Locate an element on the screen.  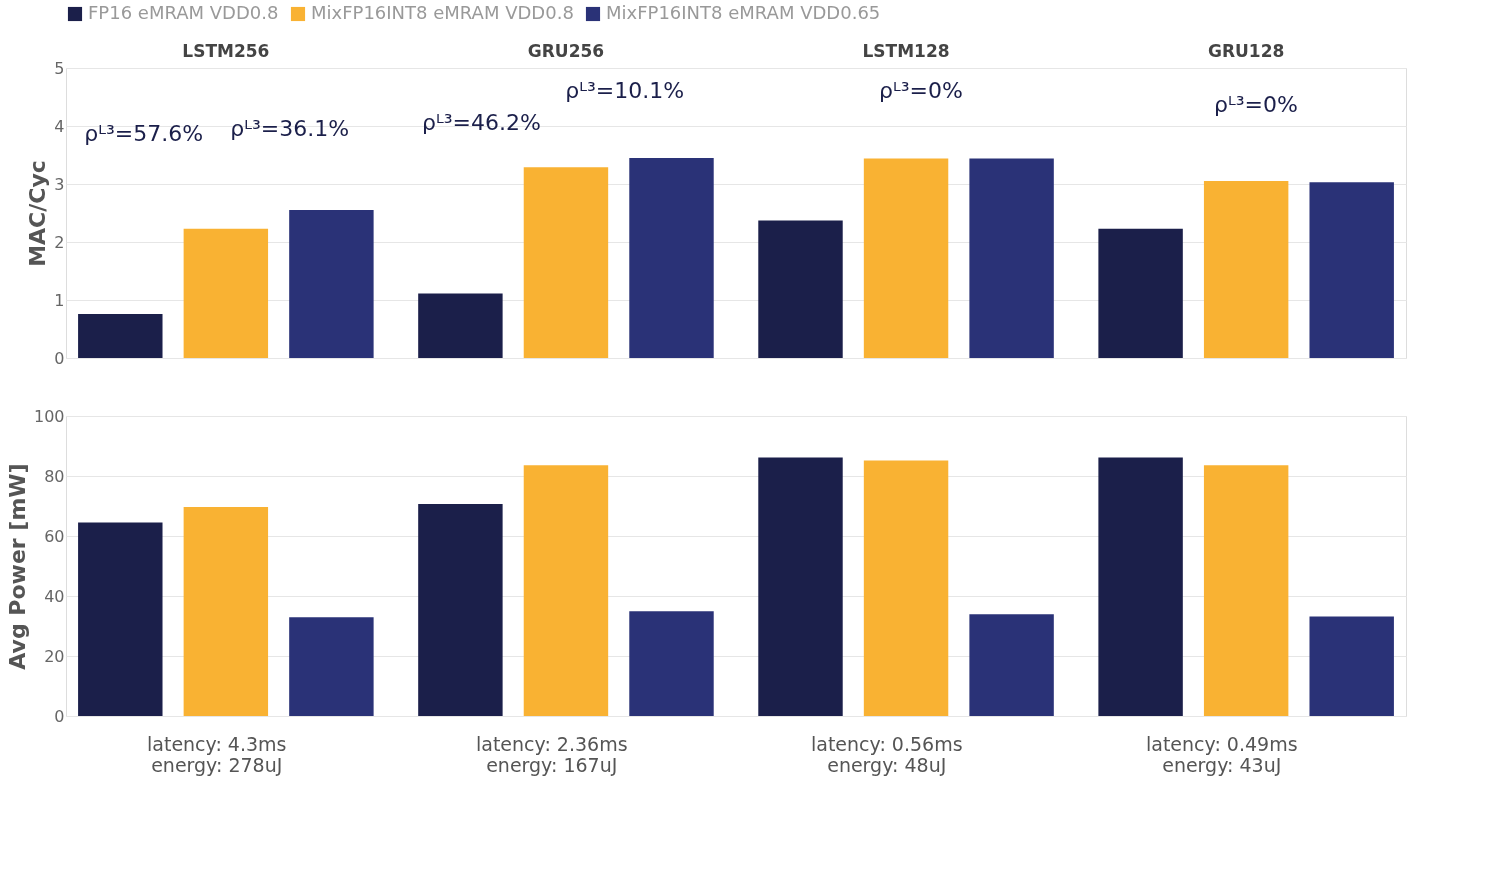
annotation: ρᴸ³=36.1% is located at coordinates (290, 128).